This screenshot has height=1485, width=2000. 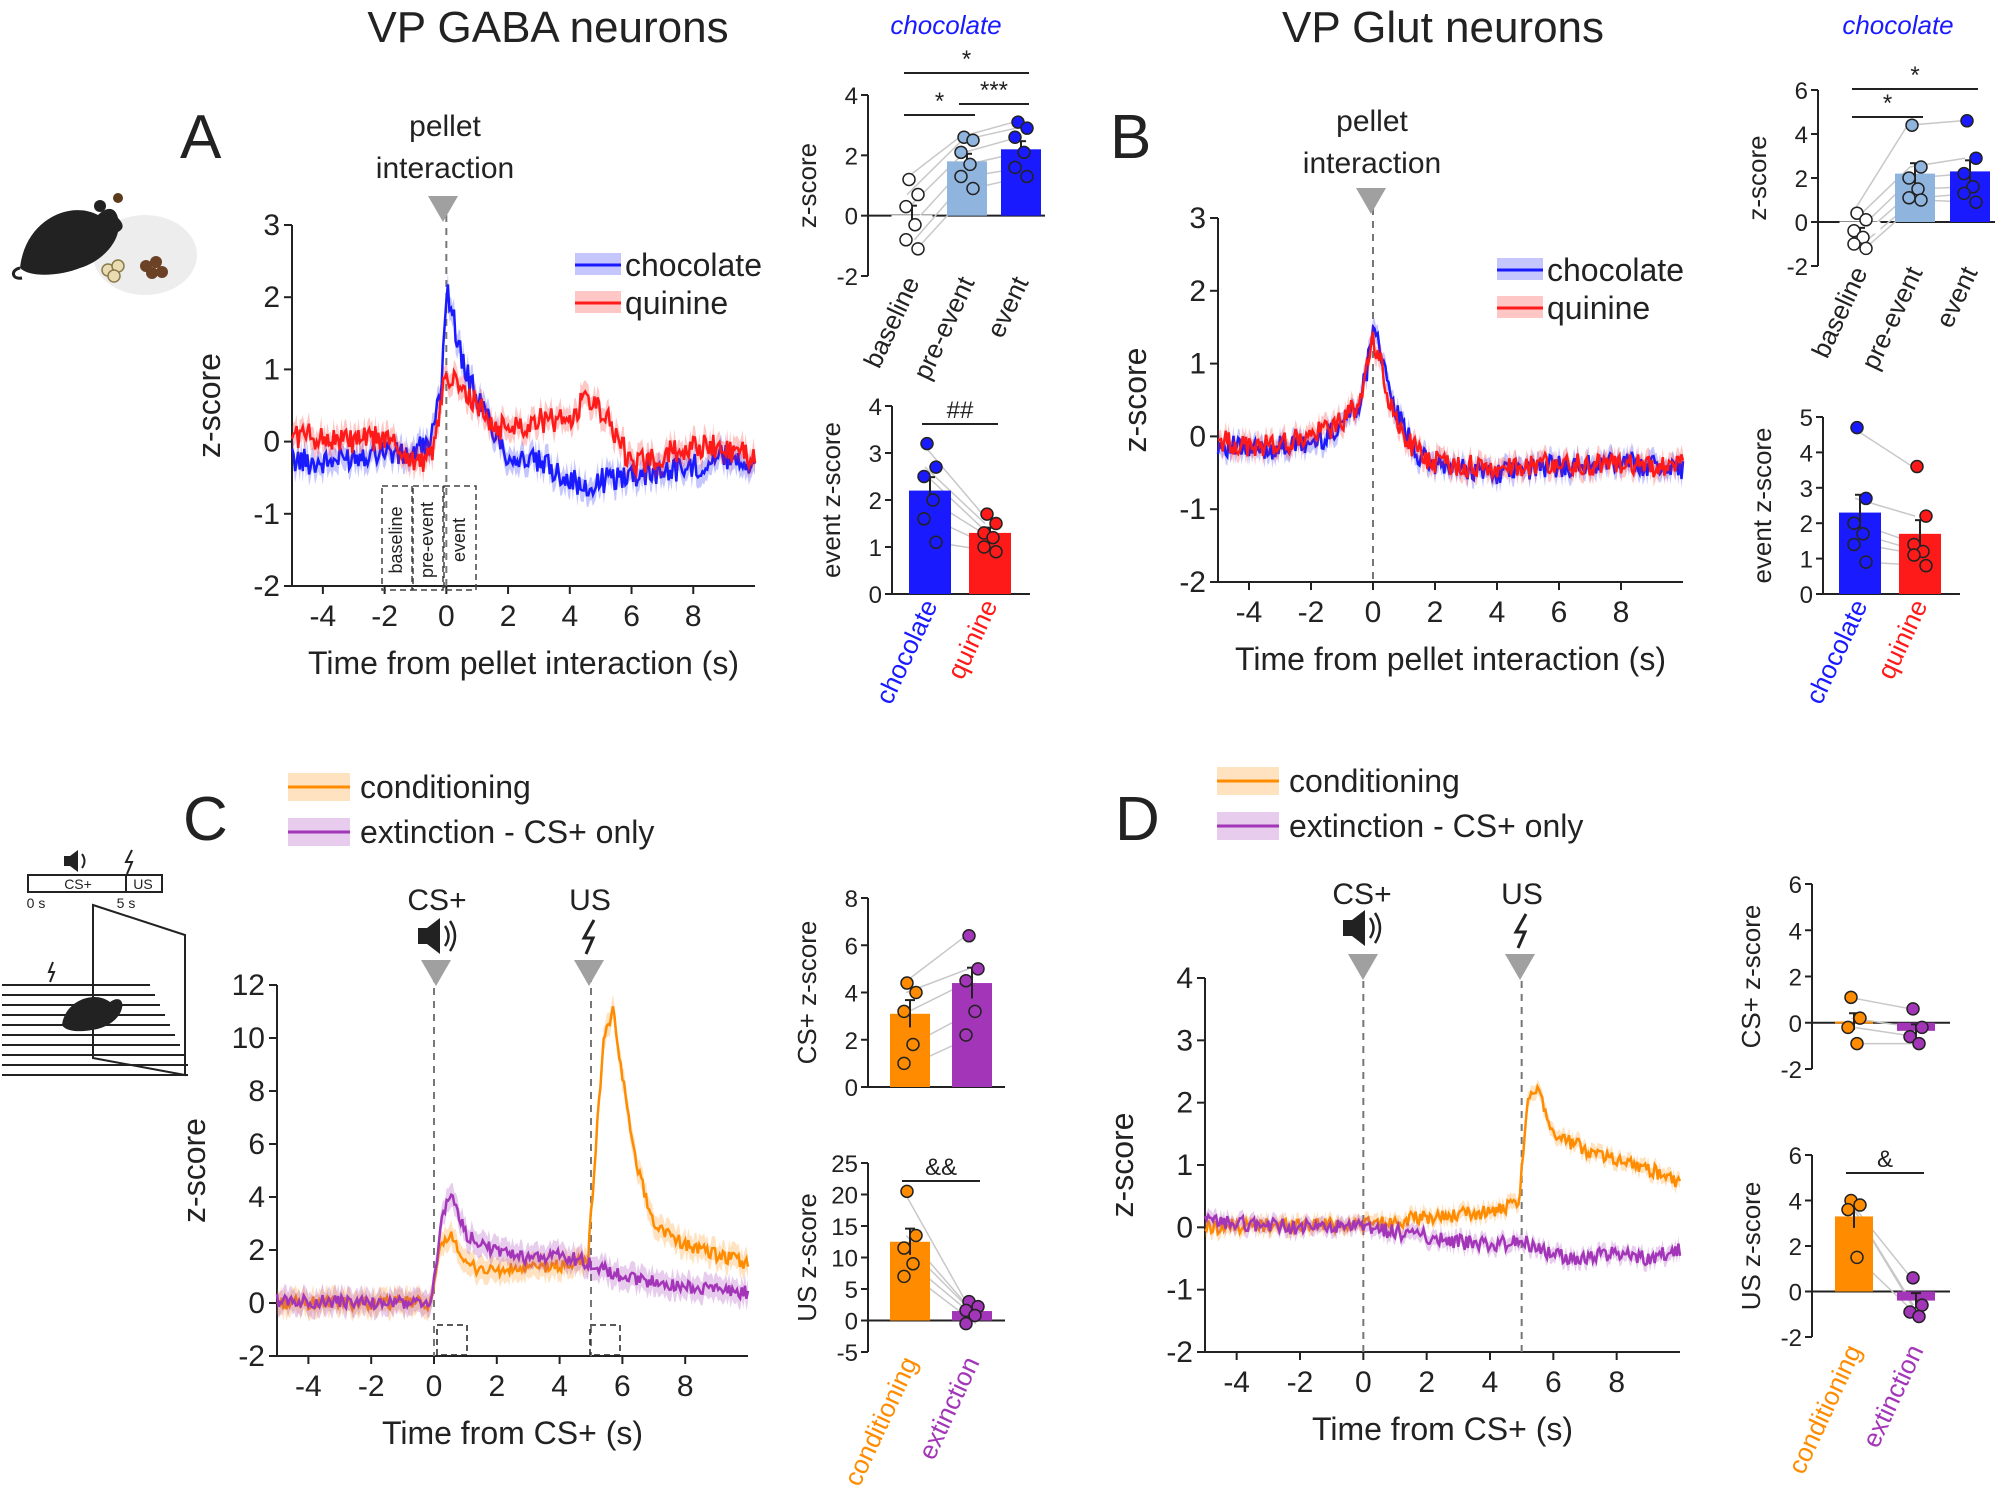 What do you see at coordinates (1122, 1165) in the screenshot?
I see `y-axis-title: z-score` at bounding box center [1122, 1165].